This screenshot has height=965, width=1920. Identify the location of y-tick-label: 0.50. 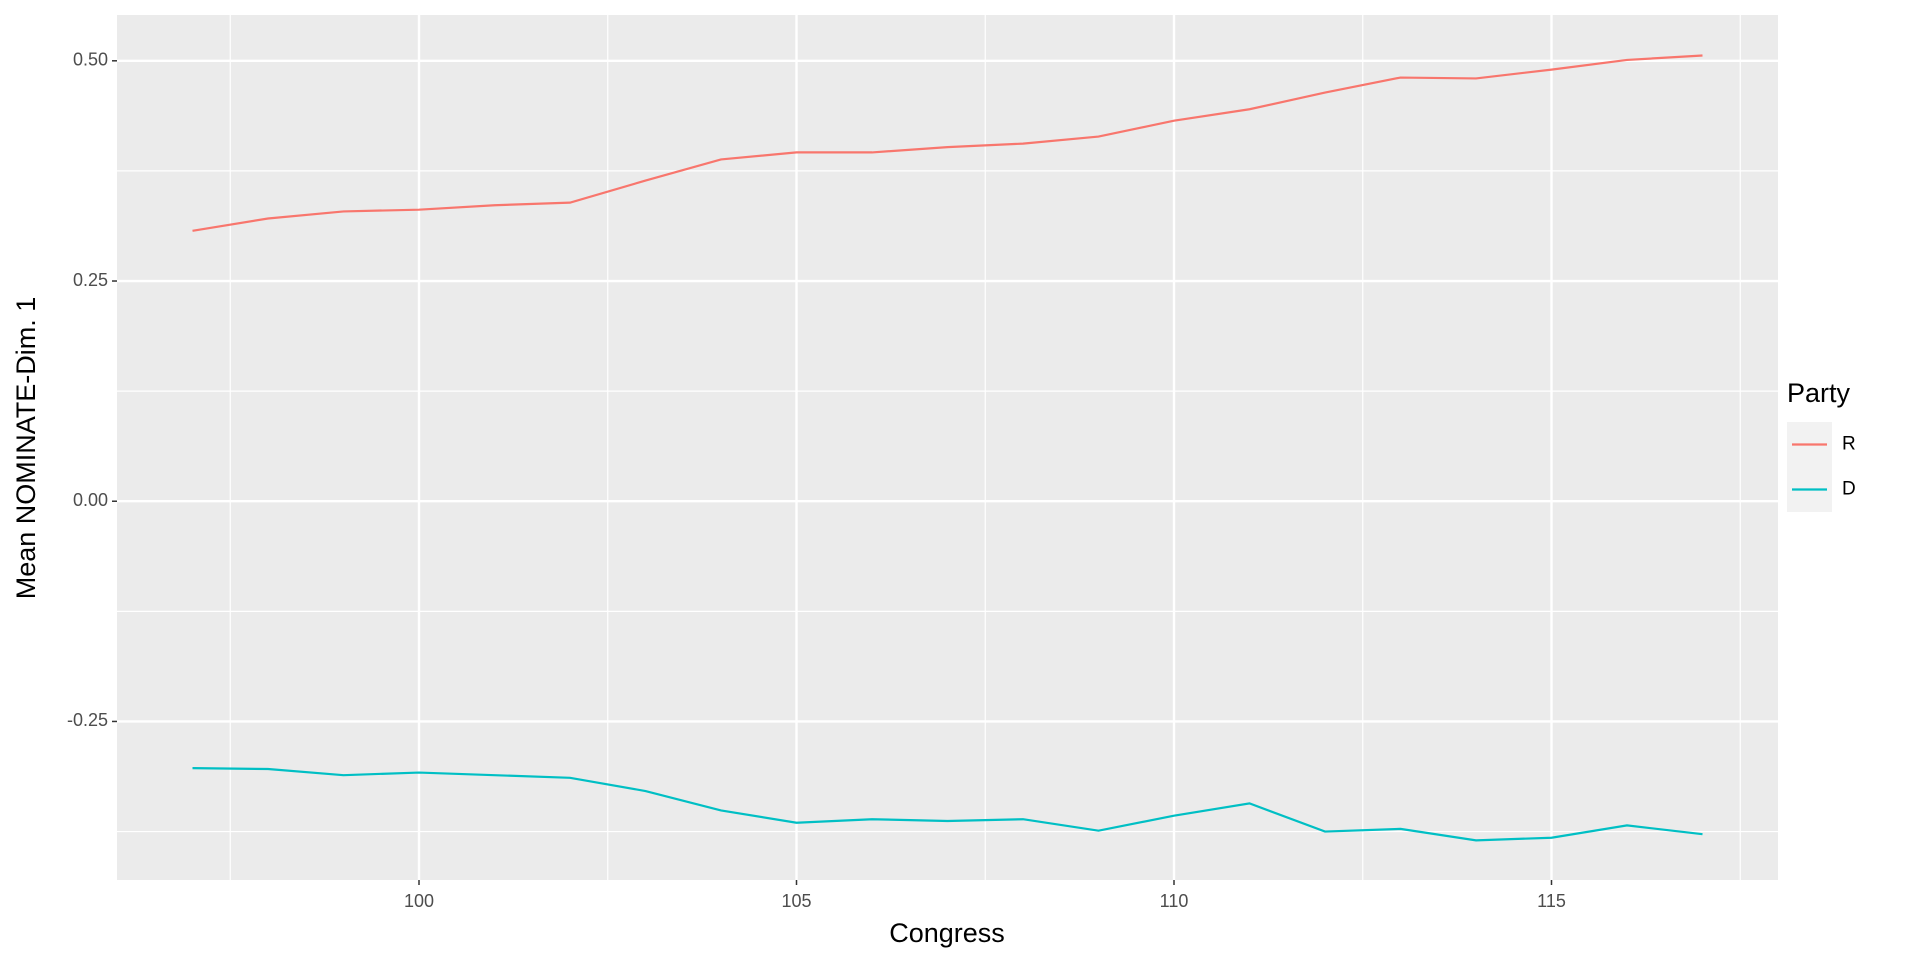
(90, 60).